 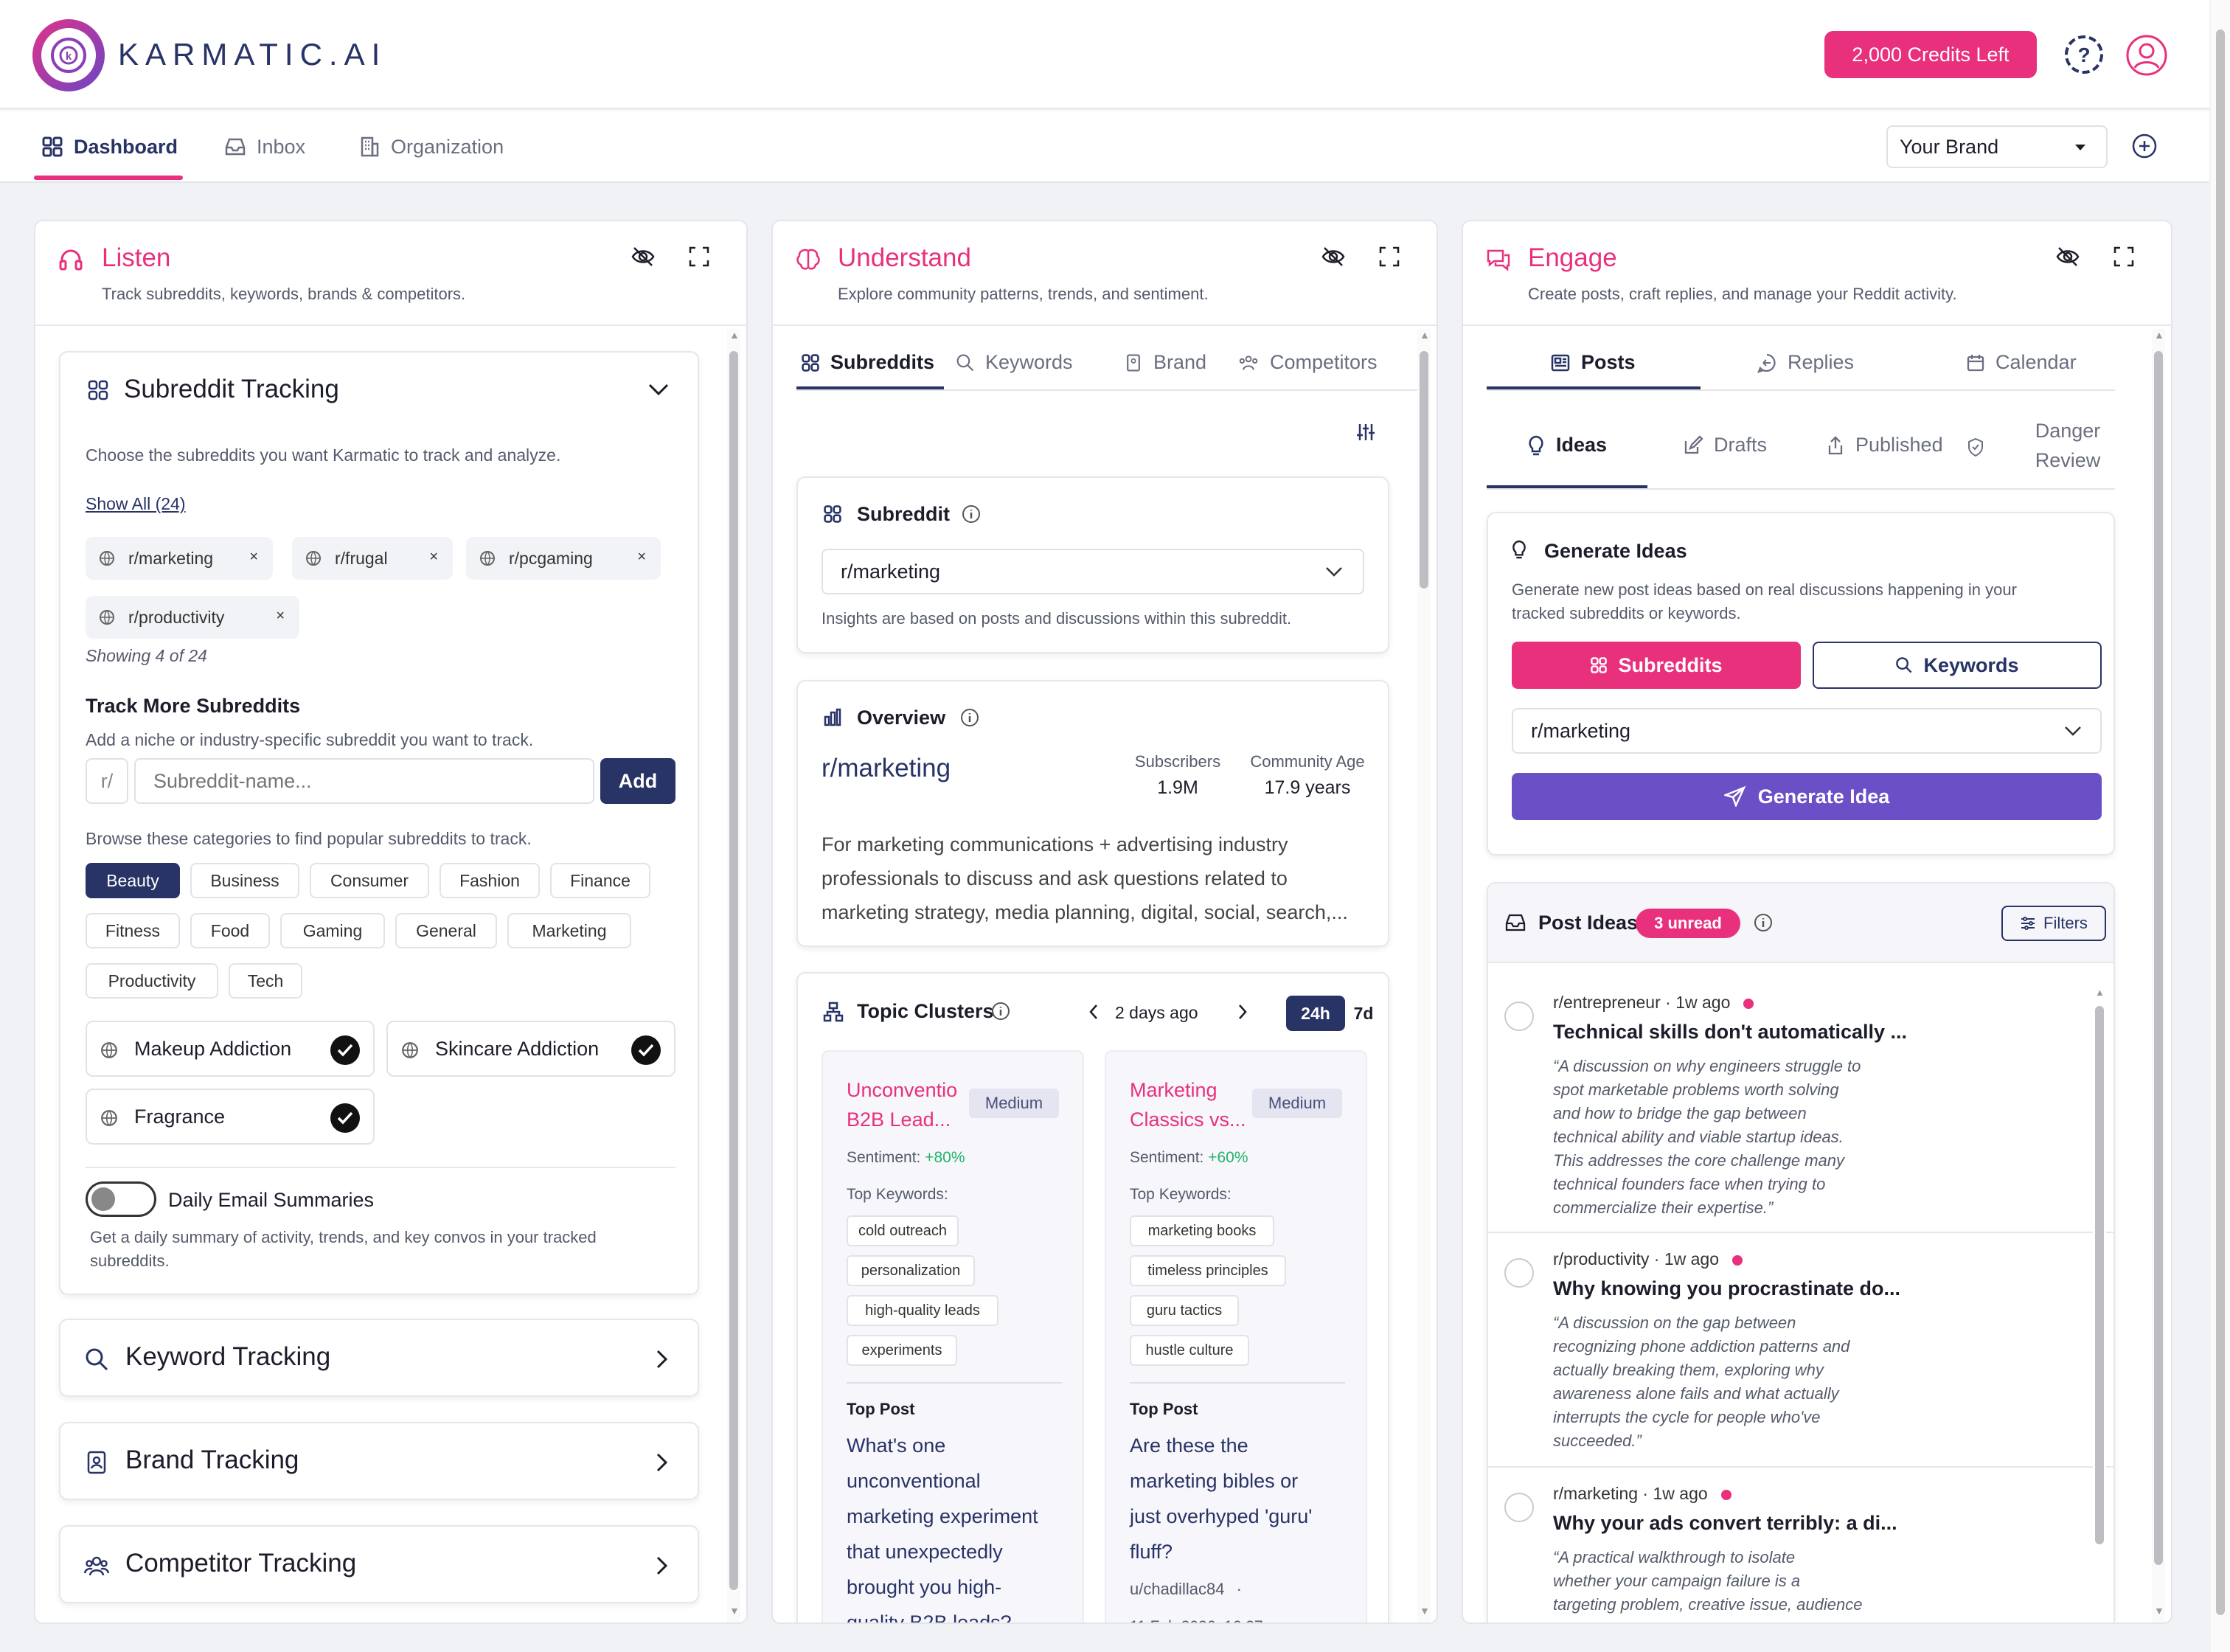 What do you see at coordinates (1725, 445) in the screenshot?
I see `subtab-drafts: Drafts` at bounding box center [1725, 445].